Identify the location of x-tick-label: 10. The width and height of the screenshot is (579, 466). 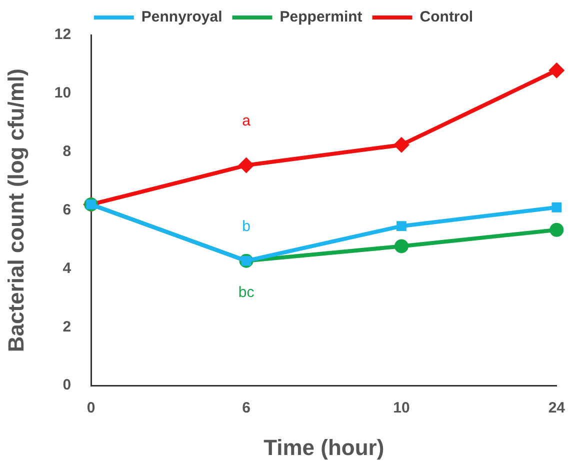
(401, 408).